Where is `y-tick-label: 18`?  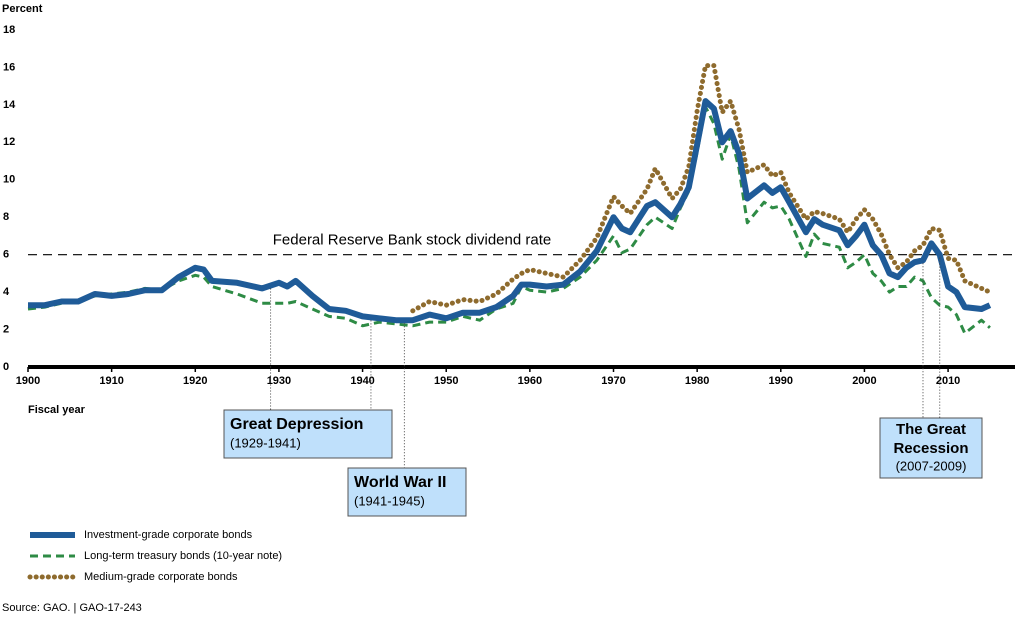
y-tick-label: 18 is located at coordinates (9, 30).